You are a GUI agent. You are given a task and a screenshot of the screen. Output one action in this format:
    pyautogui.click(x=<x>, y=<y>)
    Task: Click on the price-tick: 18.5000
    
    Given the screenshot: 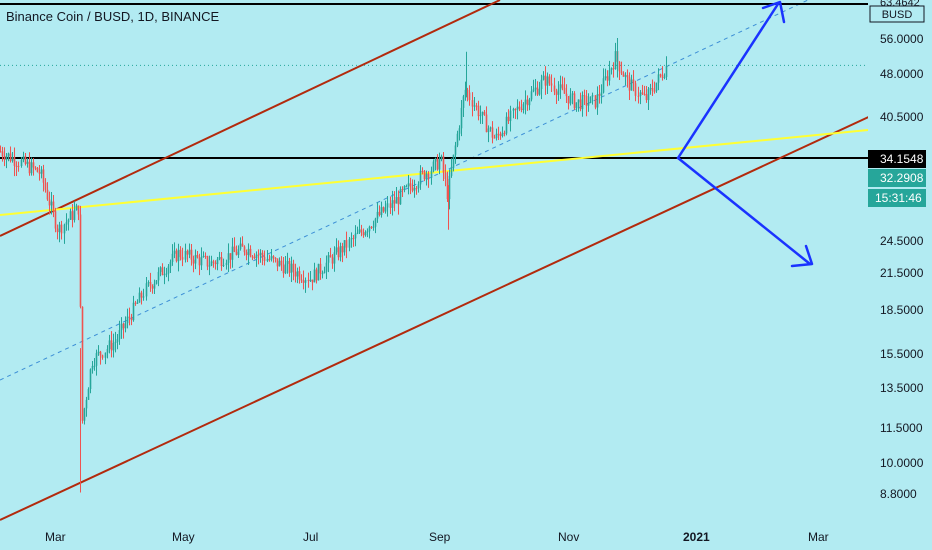 What is the action you would take?
    pyautogui.click(x=902, y=310)
    